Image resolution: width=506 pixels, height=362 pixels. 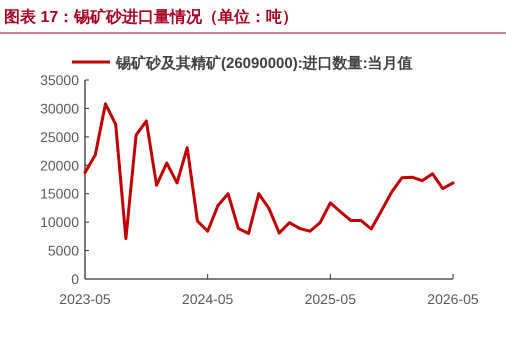 I want to click on y-tick-label: 5000, so click(x=64, y=250).